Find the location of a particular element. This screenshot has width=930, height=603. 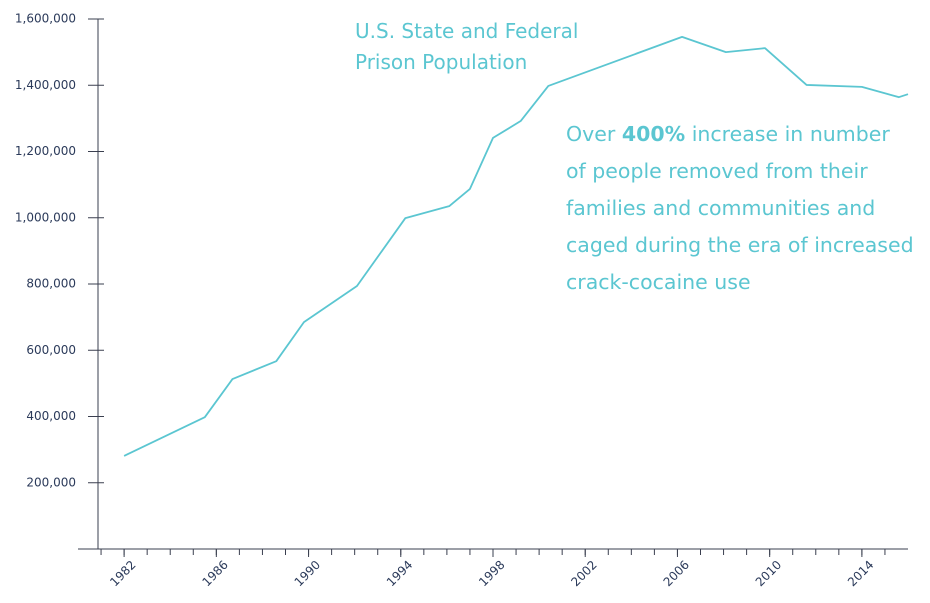

y-tick-label: 1,400,000 is located at coordinates (45, 85).